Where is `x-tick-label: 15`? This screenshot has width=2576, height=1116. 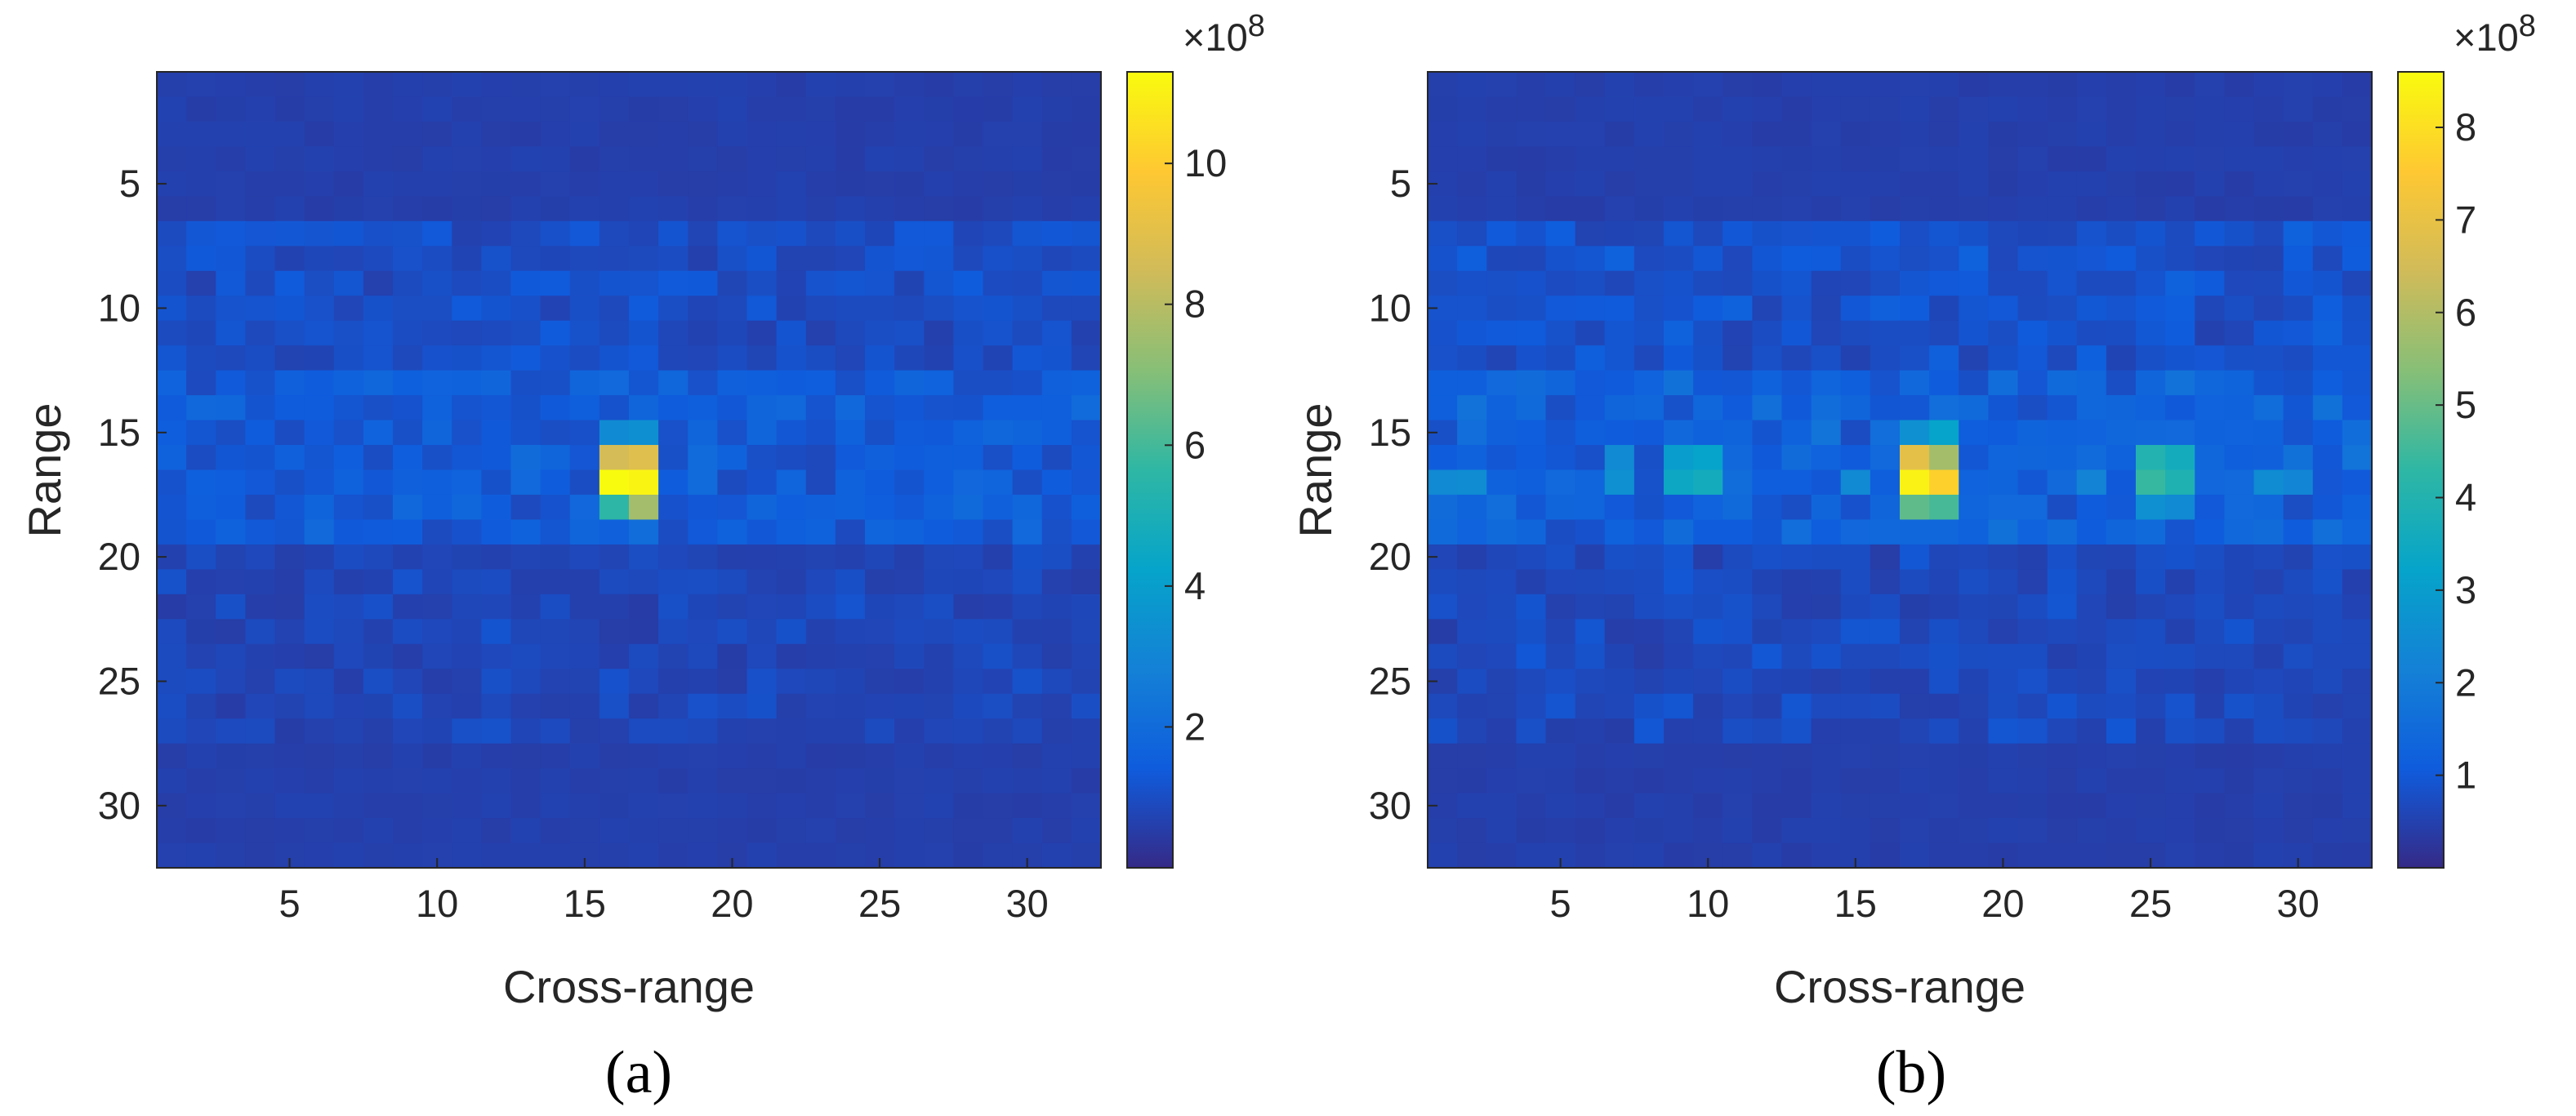
x-tick-label: 15 is located at coordinates (585, 903).